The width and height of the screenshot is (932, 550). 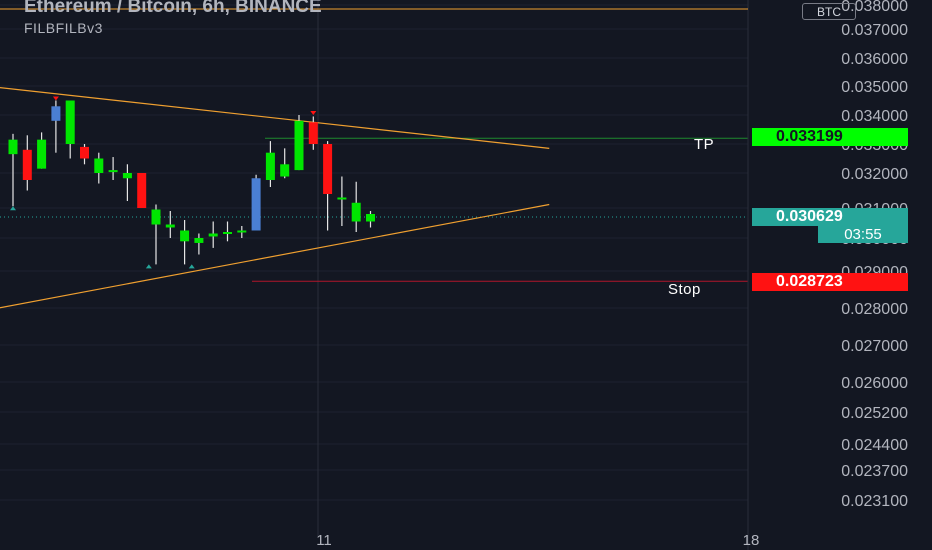 I want to click on chart-title: Ethereum / Bitcoin, 6h, BINANCE, so click(x=173, y=8).